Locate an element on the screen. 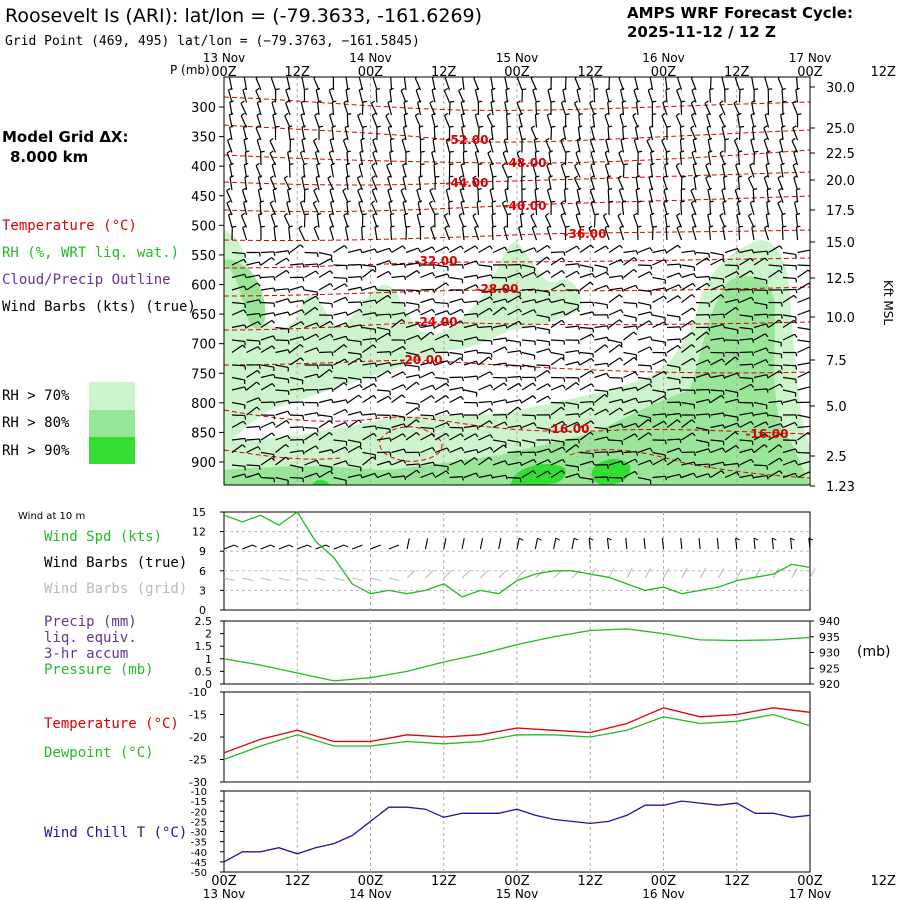  y-tick-label: 15 is located at coordinates (199, 512).